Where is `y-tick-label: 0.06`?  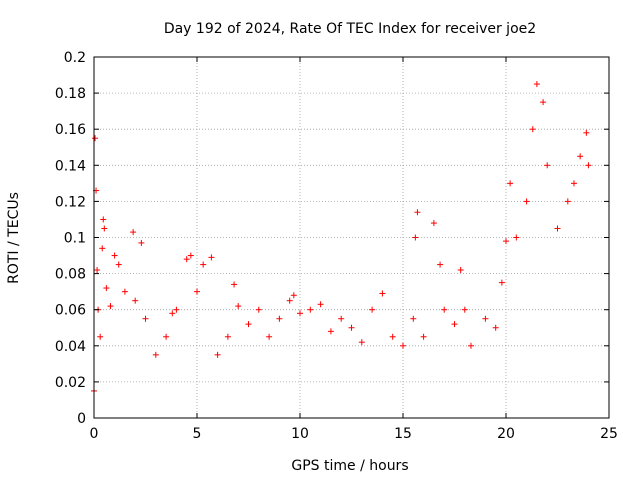 y-tick-label: 0.06 is located at coordinates (70, 311).